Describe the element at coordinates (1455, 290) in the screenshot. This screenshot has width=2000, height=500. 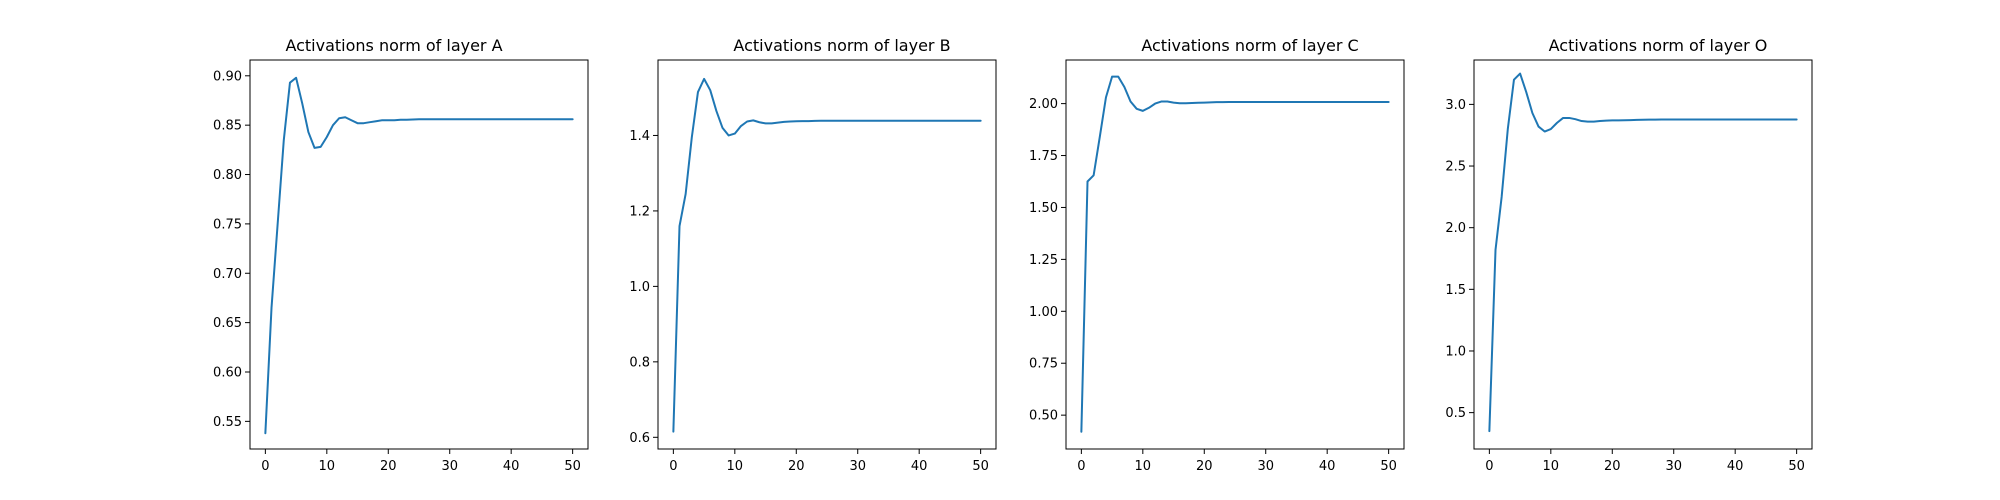
I see `y-tick-label: 1.5` at that location.